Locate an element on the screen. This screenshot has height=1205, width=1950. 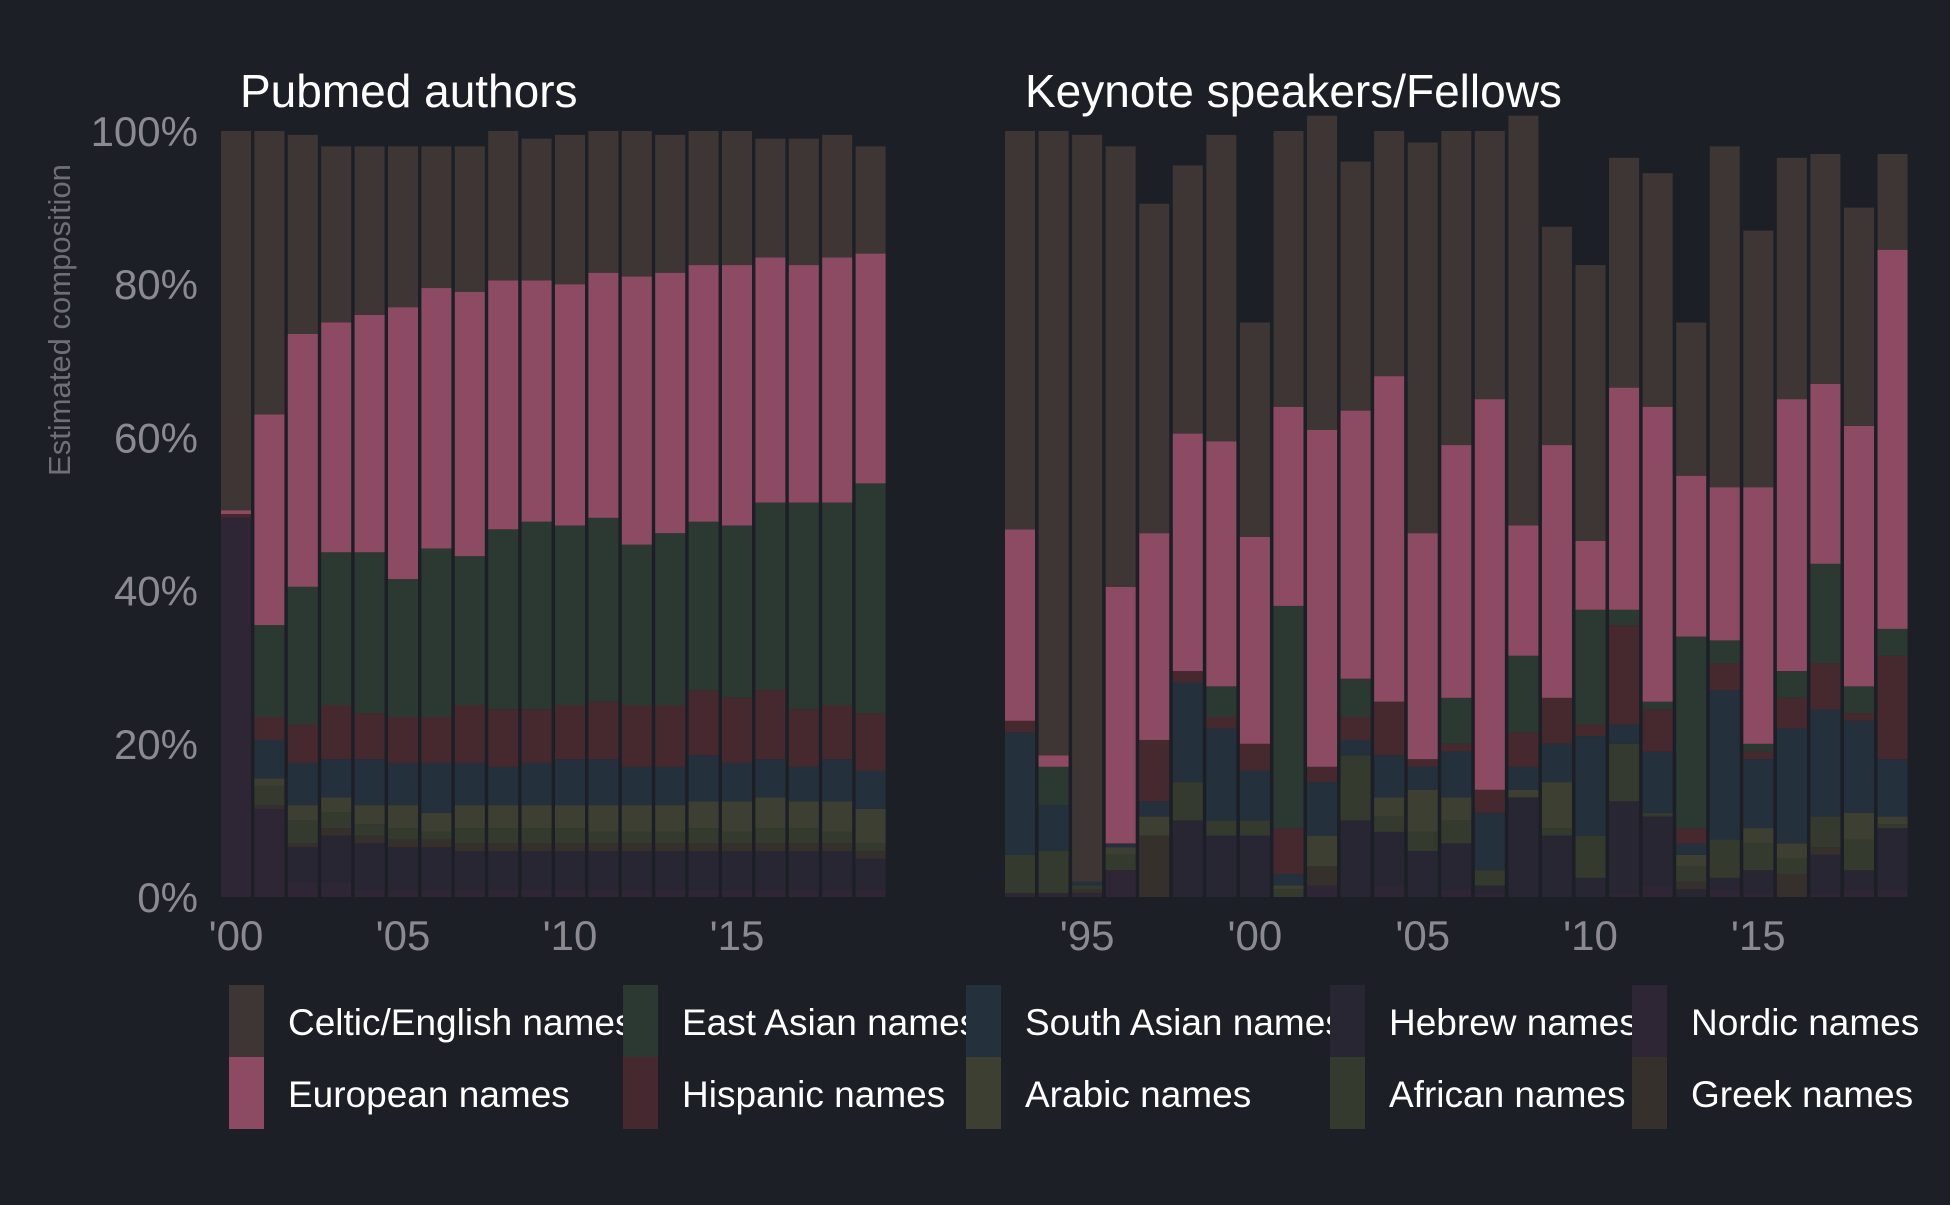
legend-label: Greek names is located at coordinates (1802, 1094).